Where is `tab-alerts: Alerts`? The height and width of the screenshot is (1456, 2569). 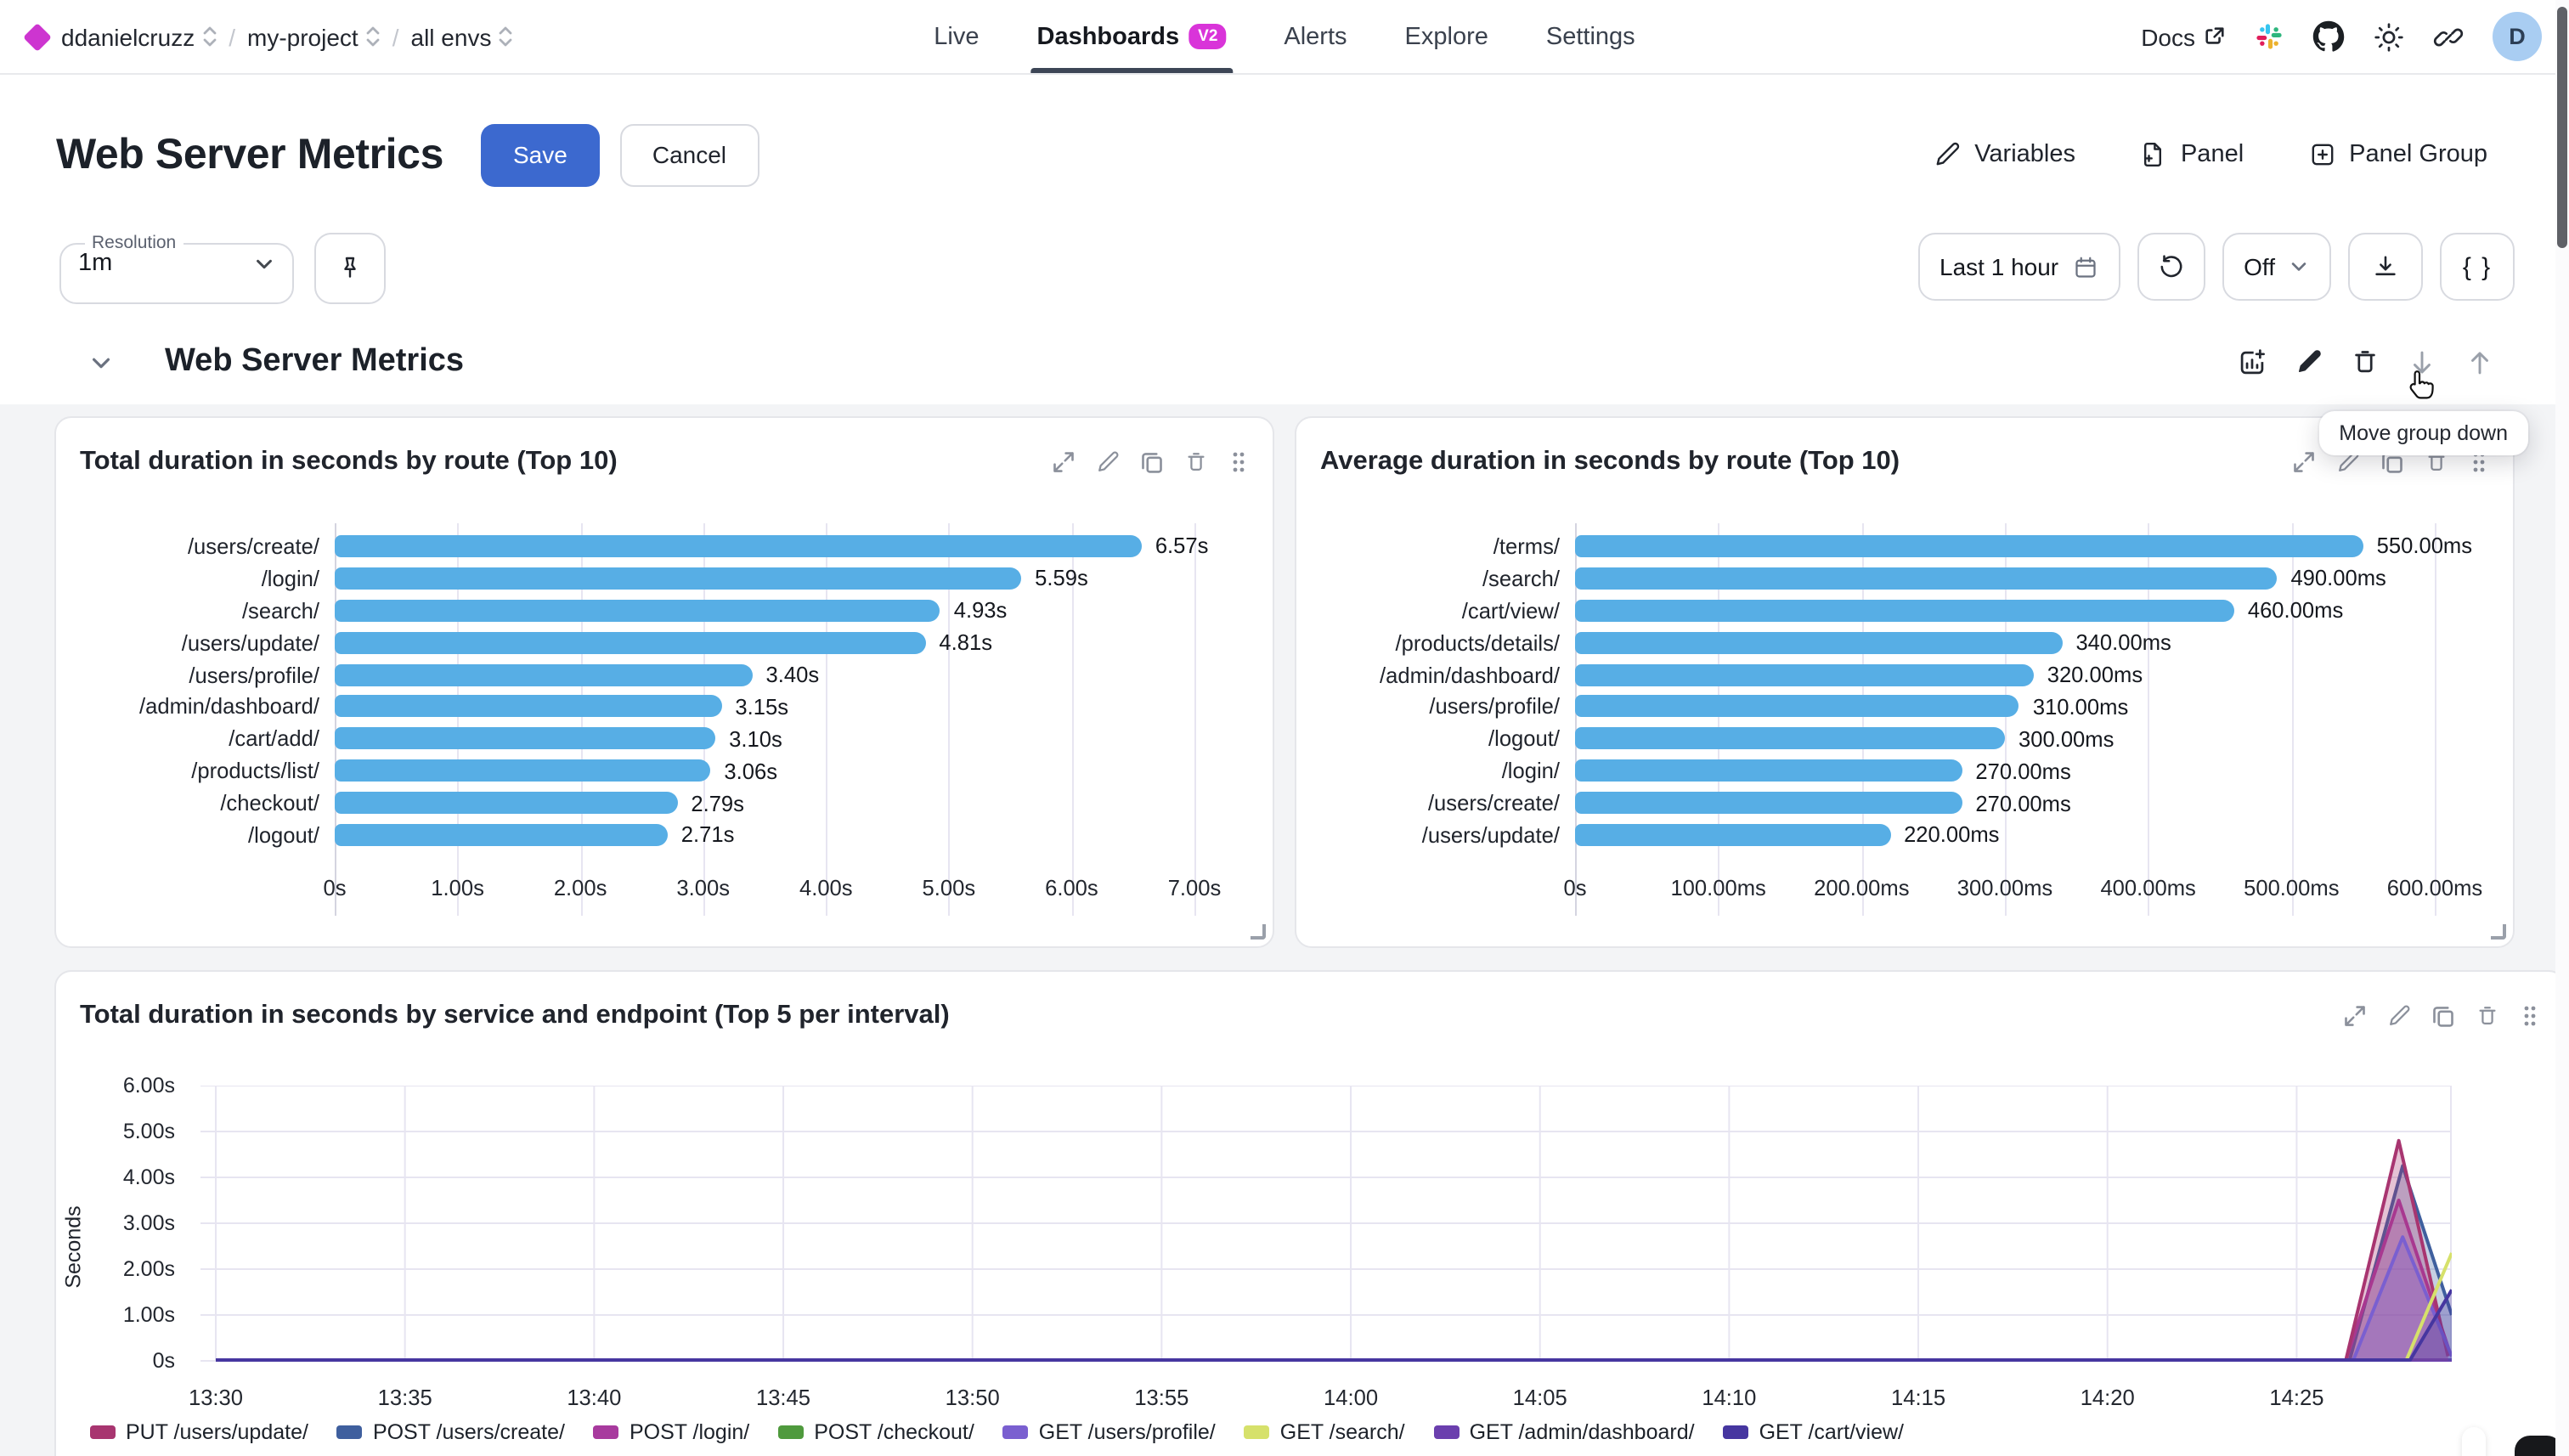
tab-alerts: Alerts is located at coordinates (1315, 36).